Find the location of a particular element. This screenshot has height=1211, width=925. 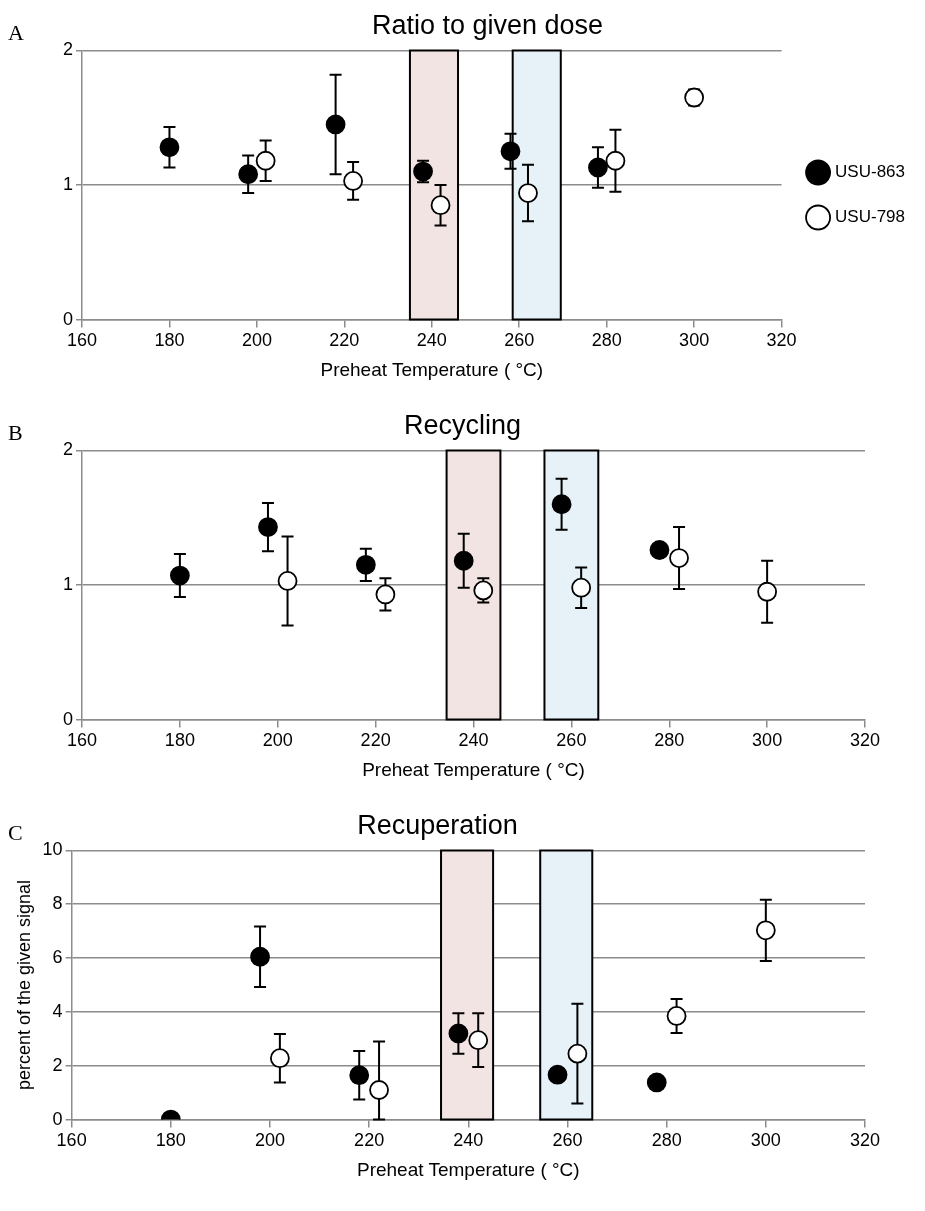

y-tick-label: 4 is located at coordinates (57, 1010).